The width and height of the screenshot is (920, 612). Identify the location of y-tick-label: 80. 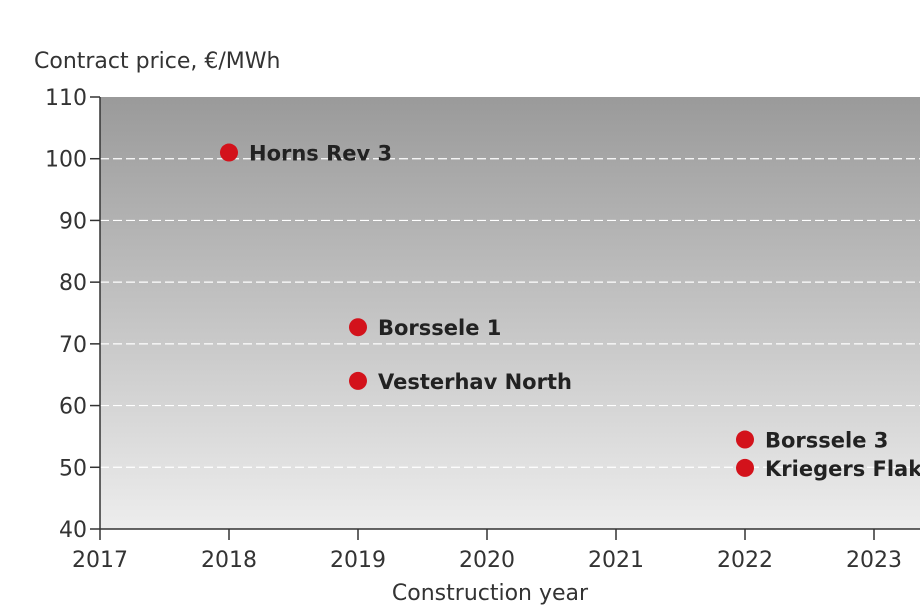
(73, 283).